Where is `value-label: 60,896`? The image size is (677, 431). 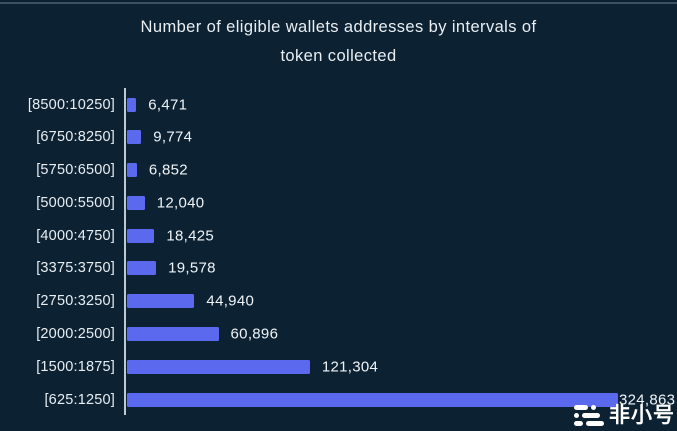 value-label: 60,896 is located at coordinates (254, 334).